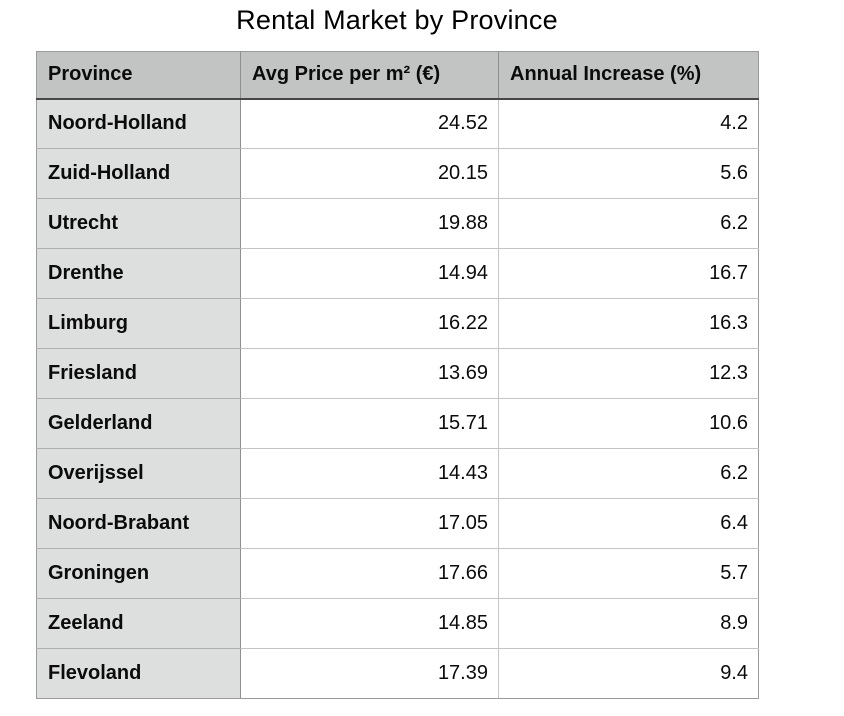 Image resolution: width=844 pixels, height=716 pixels. Describe the element at coordinates (628, 573) in the screenshot. I see `increase-cell: 5.7` at that location.